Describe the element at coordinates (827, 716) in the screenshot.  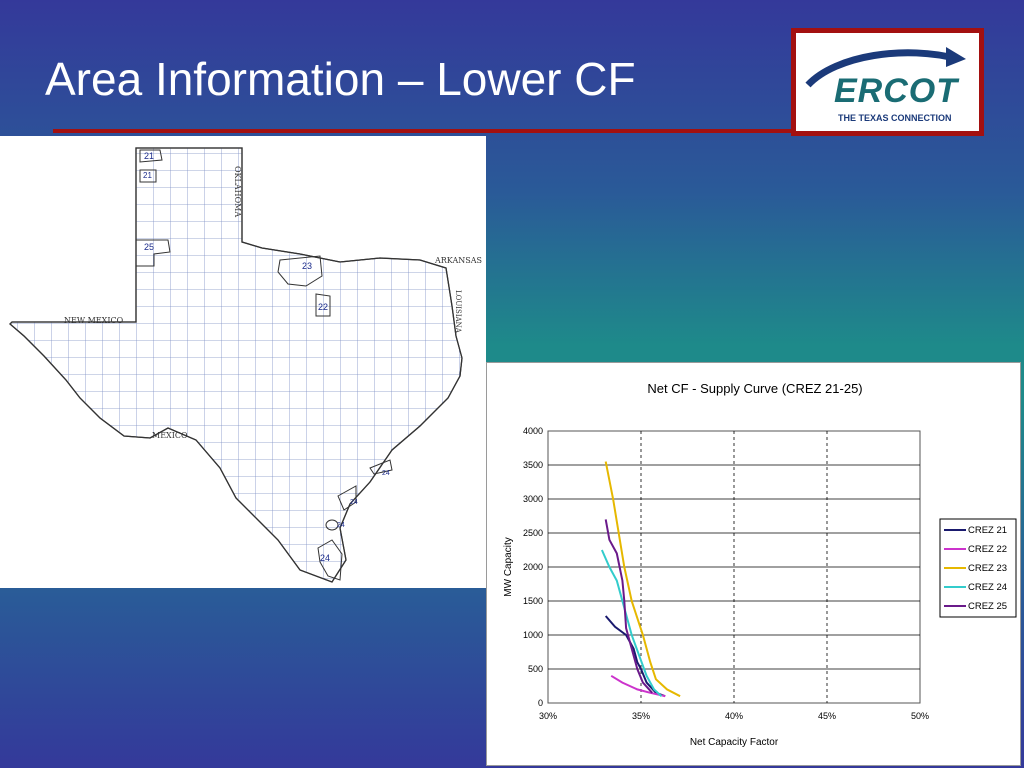
I see `x-tick-label: 45%` at that location.